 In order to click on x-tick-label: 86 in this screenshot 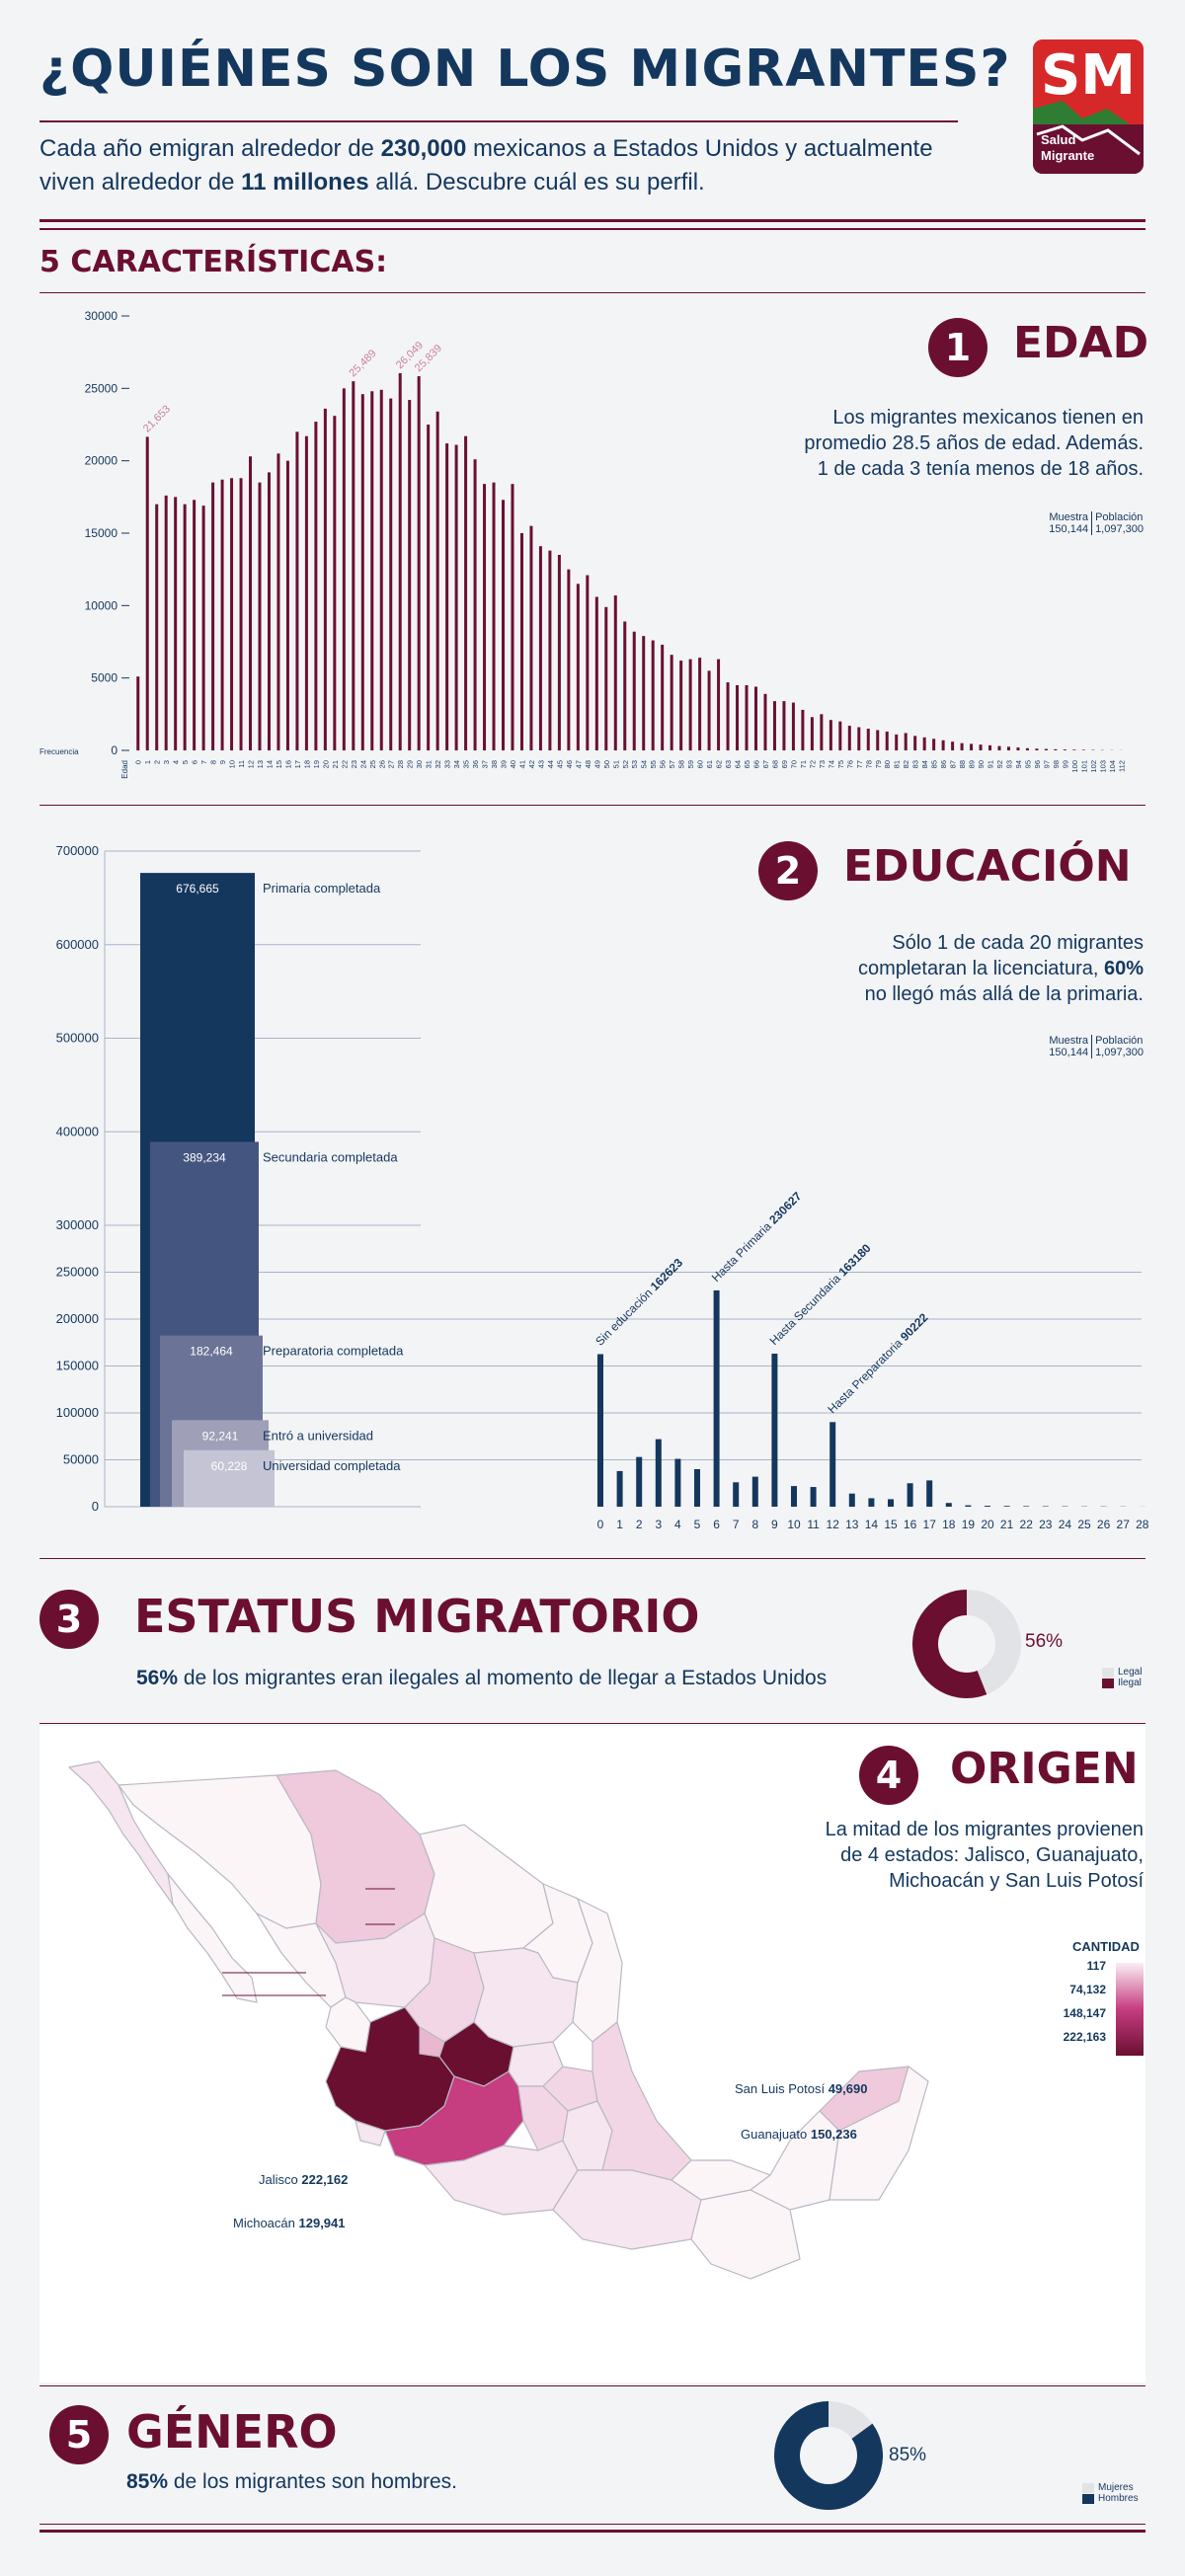, I will do `click(944, 764)`.